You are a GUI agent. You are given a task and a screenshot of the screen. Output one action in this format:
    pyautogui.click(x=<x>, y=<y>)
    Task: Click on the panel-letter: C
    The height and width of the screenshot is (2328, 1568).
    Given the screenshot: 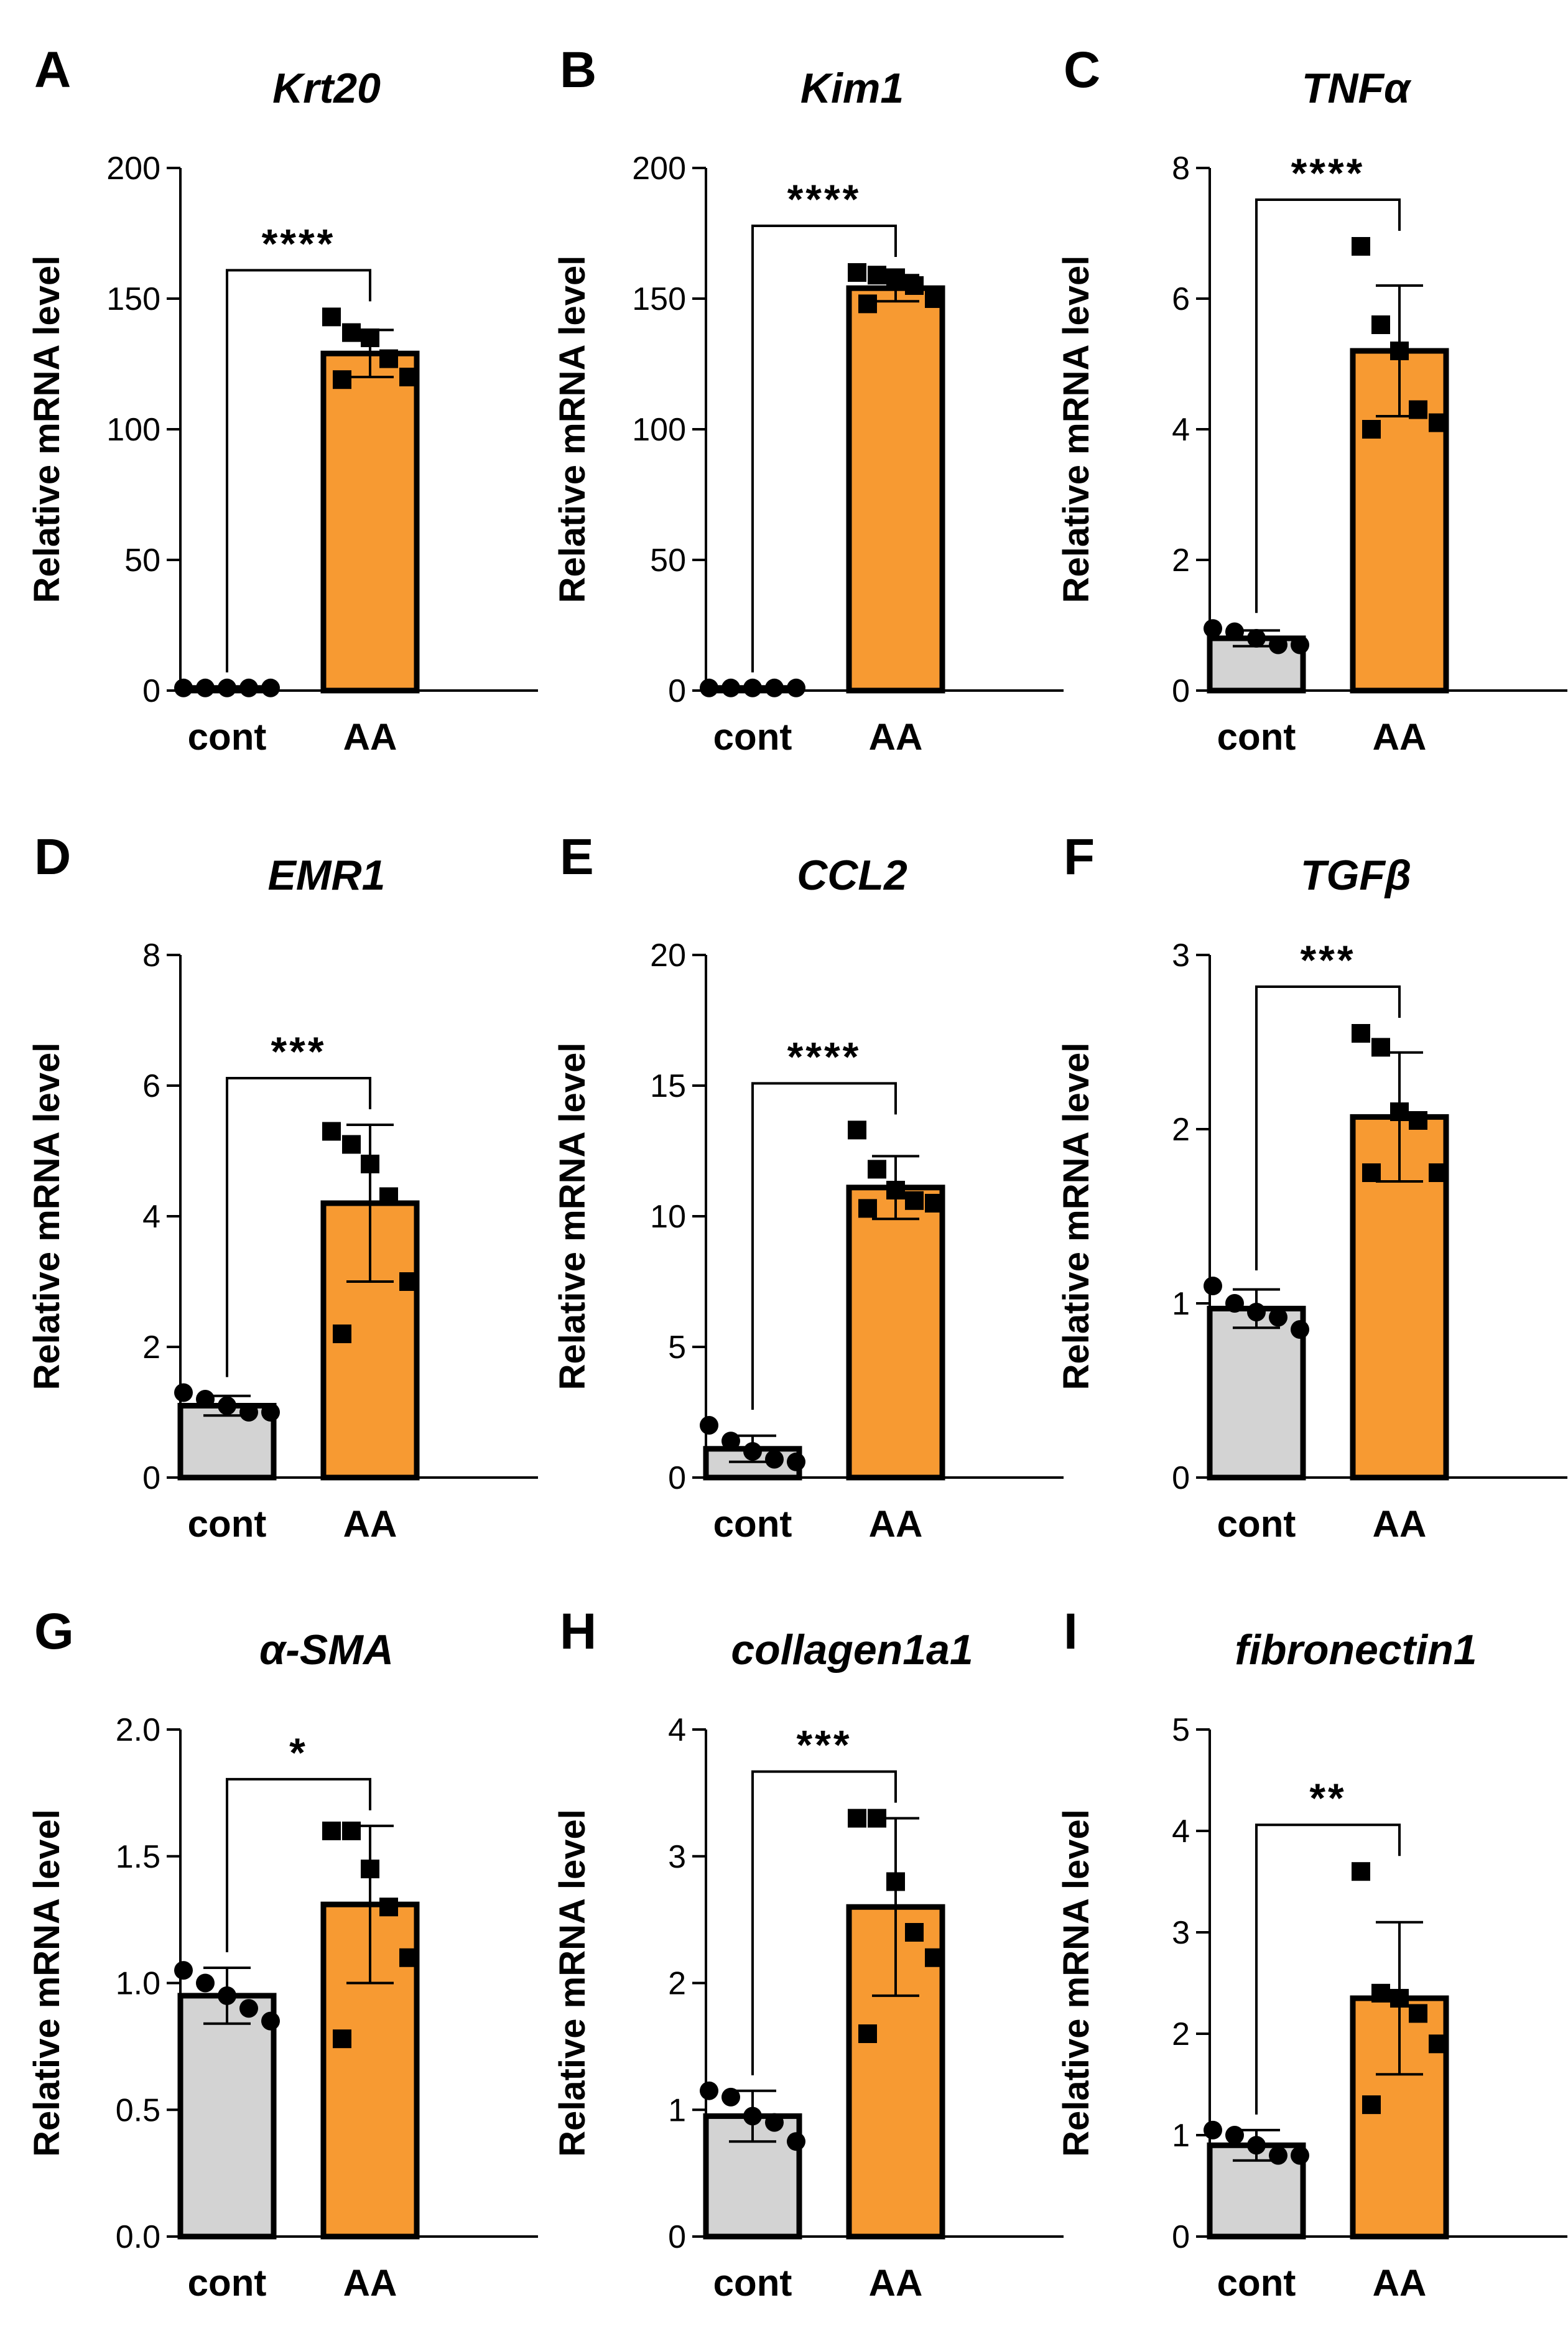 What is the action you would take?
    pyautogui.click(x=1082, y=70)
    